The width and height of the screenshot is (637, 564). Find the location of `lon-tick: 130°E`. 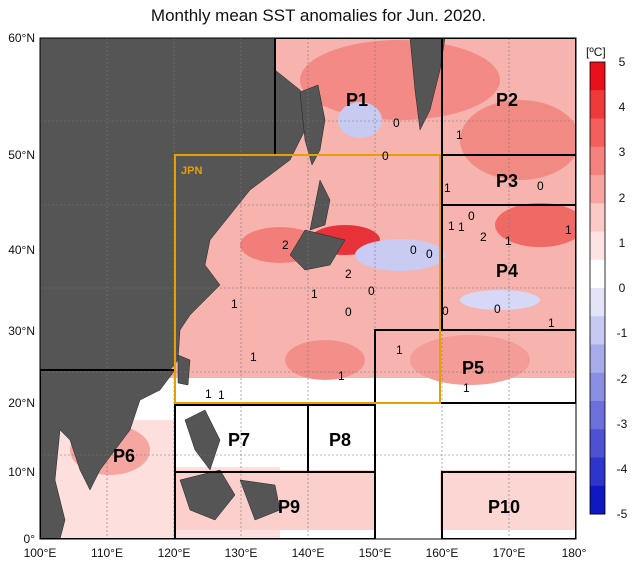

lon-tick: 130°E is located at coordinates (241, 553).